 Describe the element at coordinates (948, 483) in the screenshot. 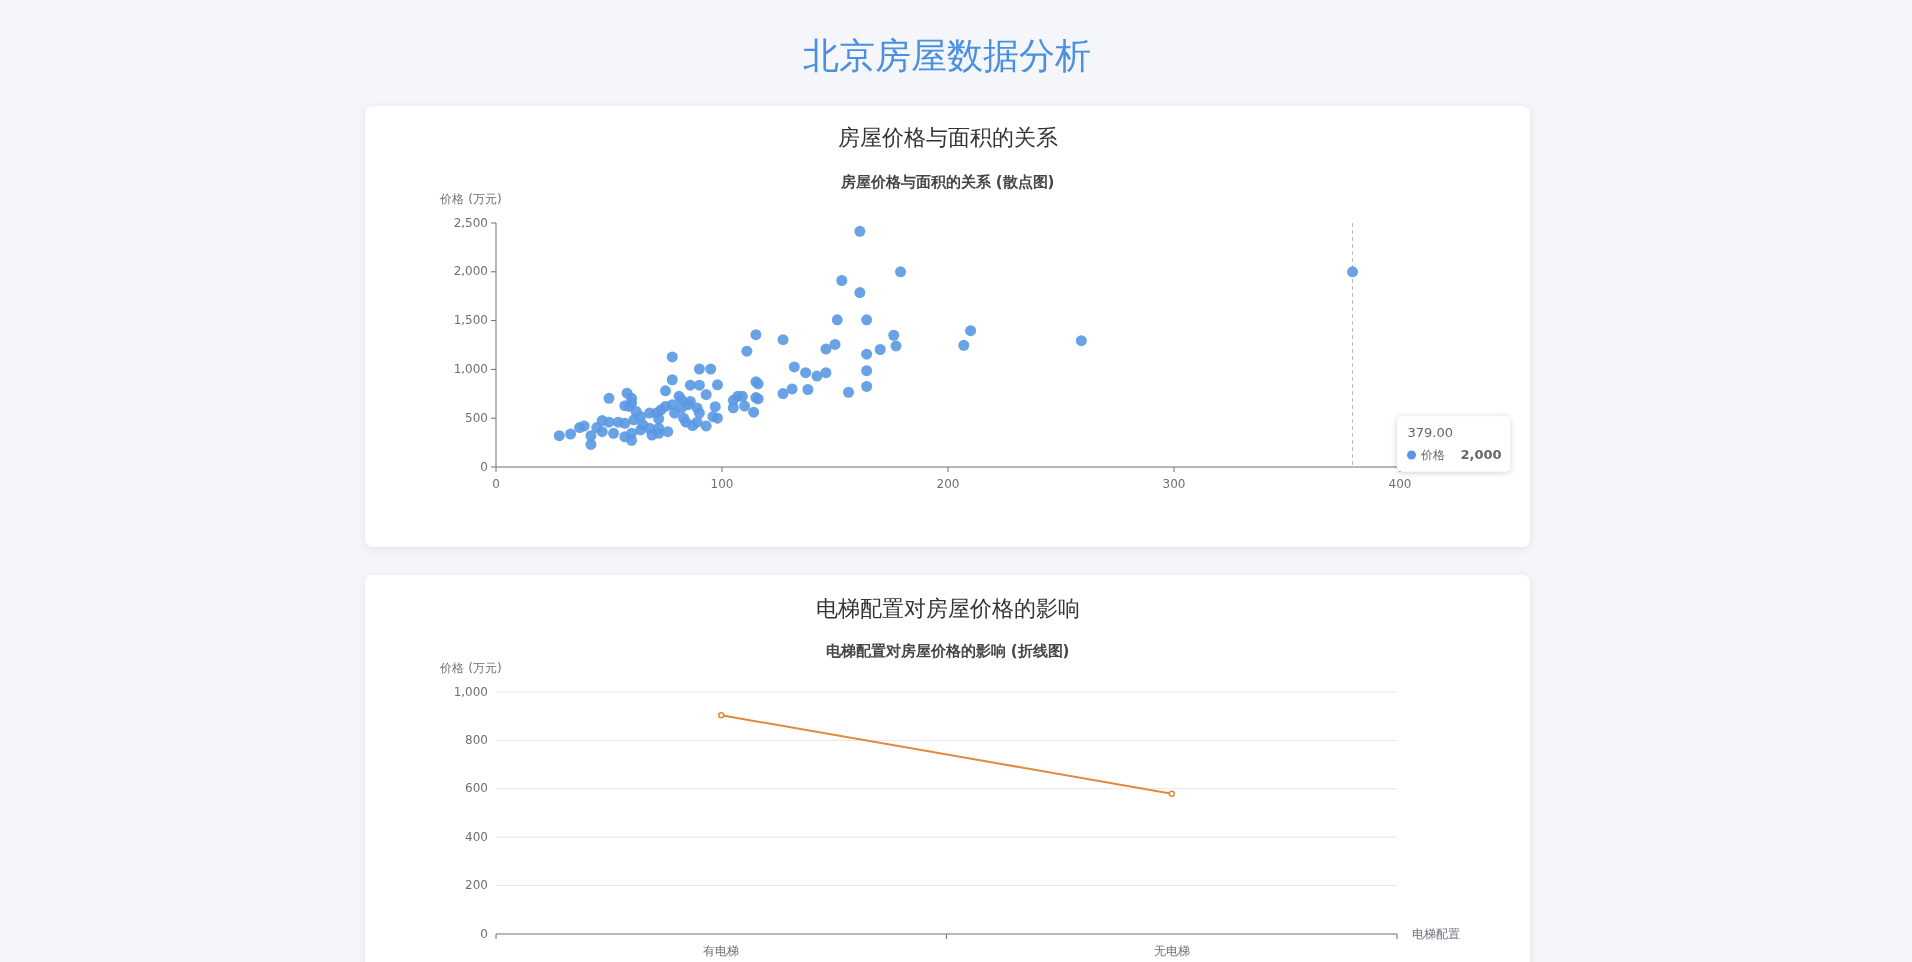

I see `x-tick-label: 200` at that location.